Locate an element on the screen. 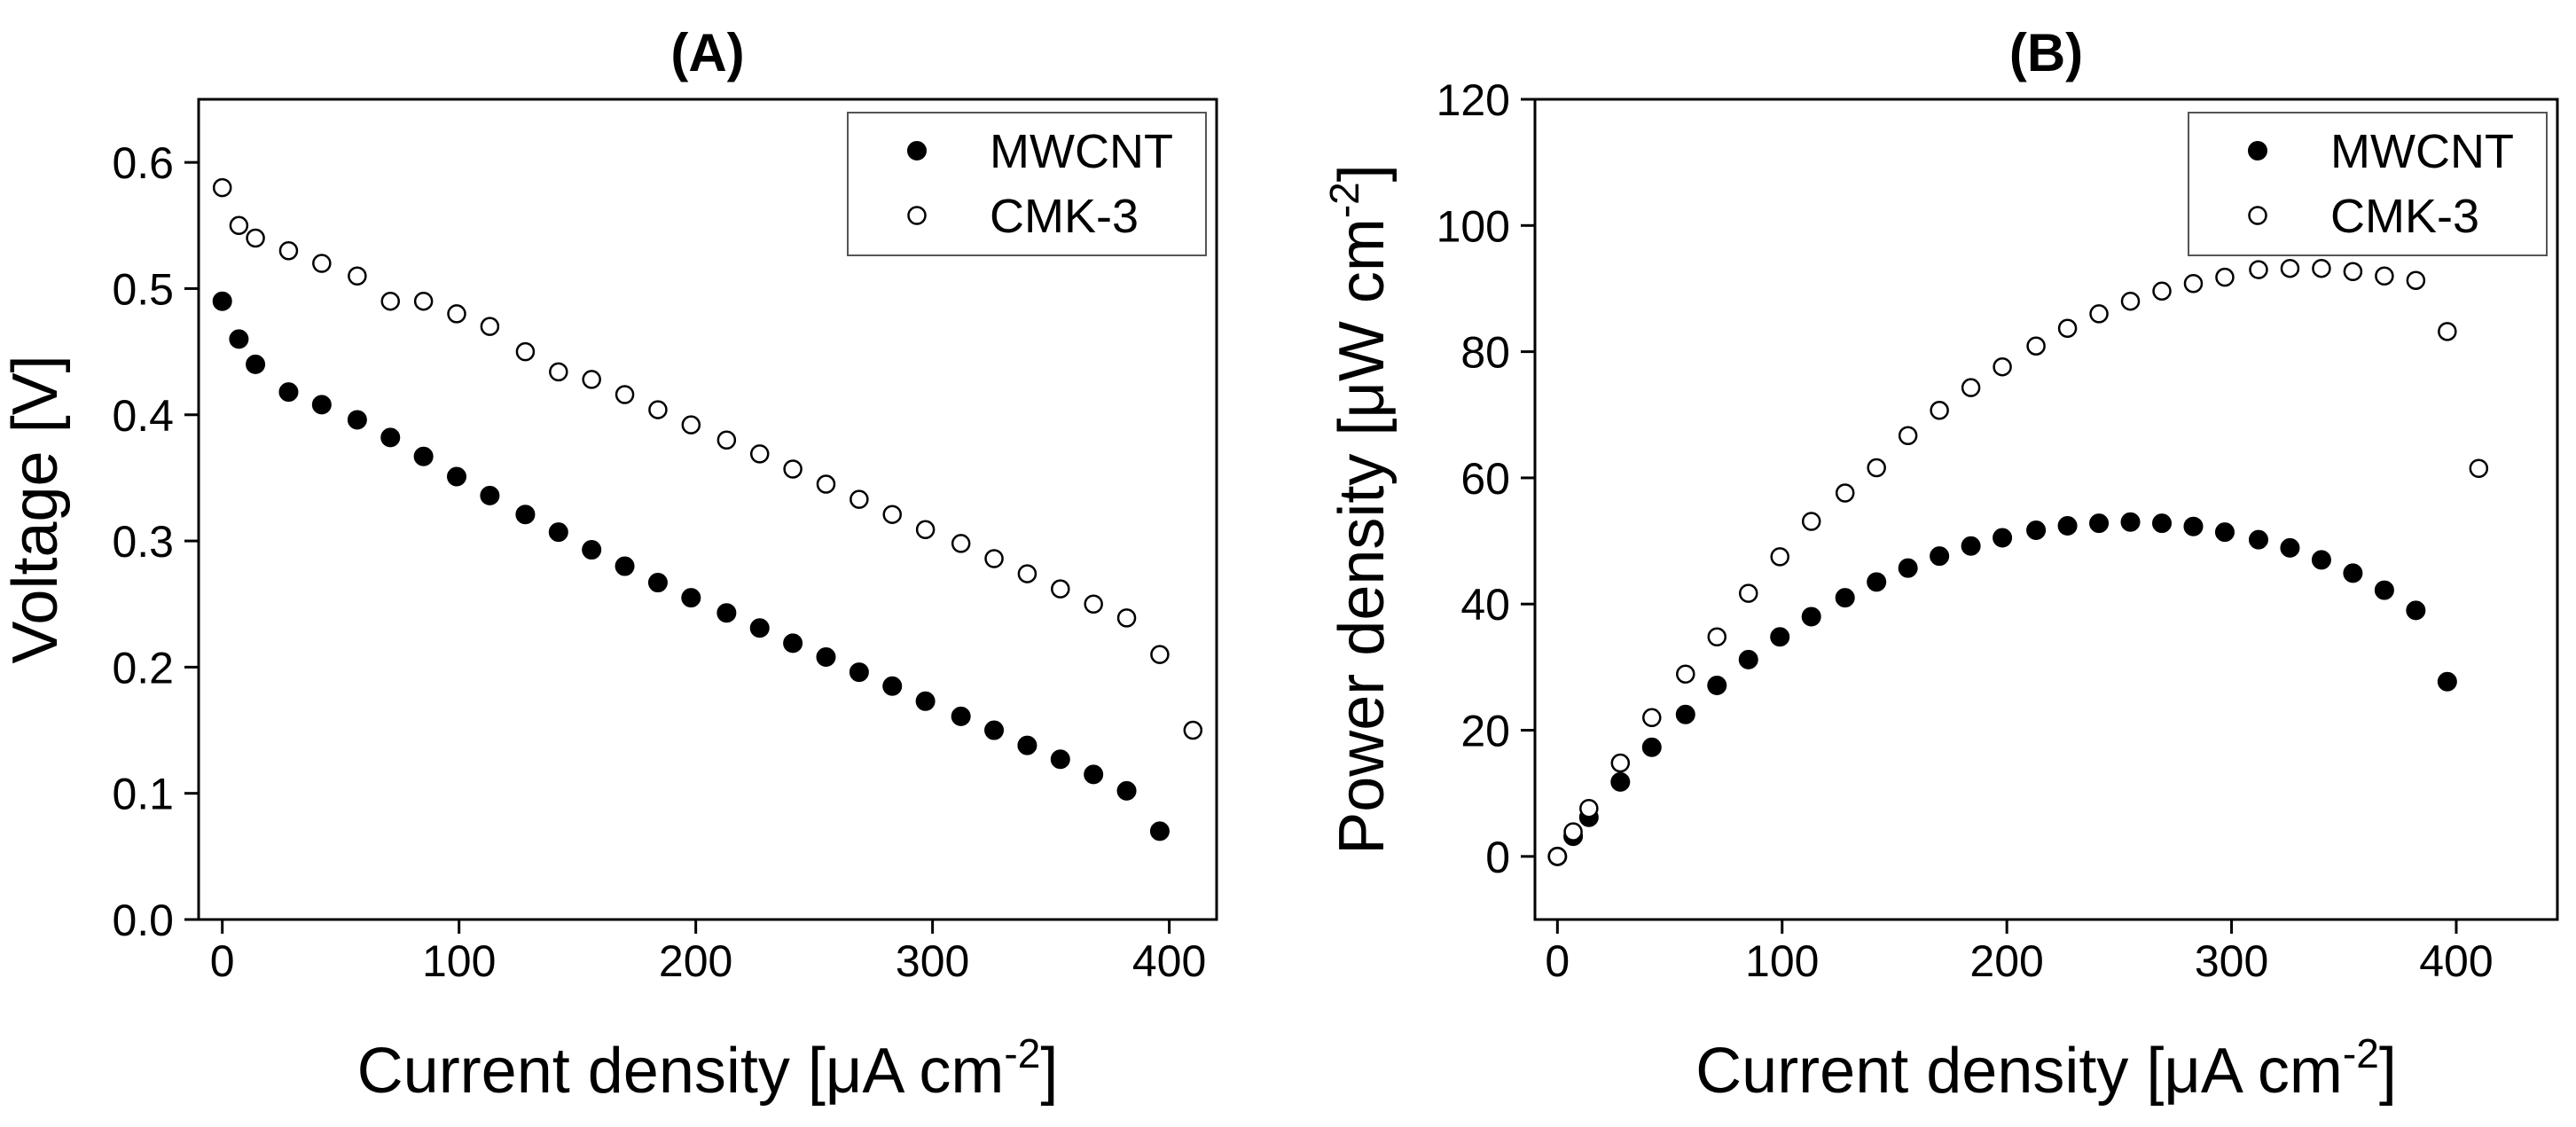 Image resolution: width=2576 pixels, height=1127 pixels. x-tick-label: 100 is located at coordinates (1782, 961).